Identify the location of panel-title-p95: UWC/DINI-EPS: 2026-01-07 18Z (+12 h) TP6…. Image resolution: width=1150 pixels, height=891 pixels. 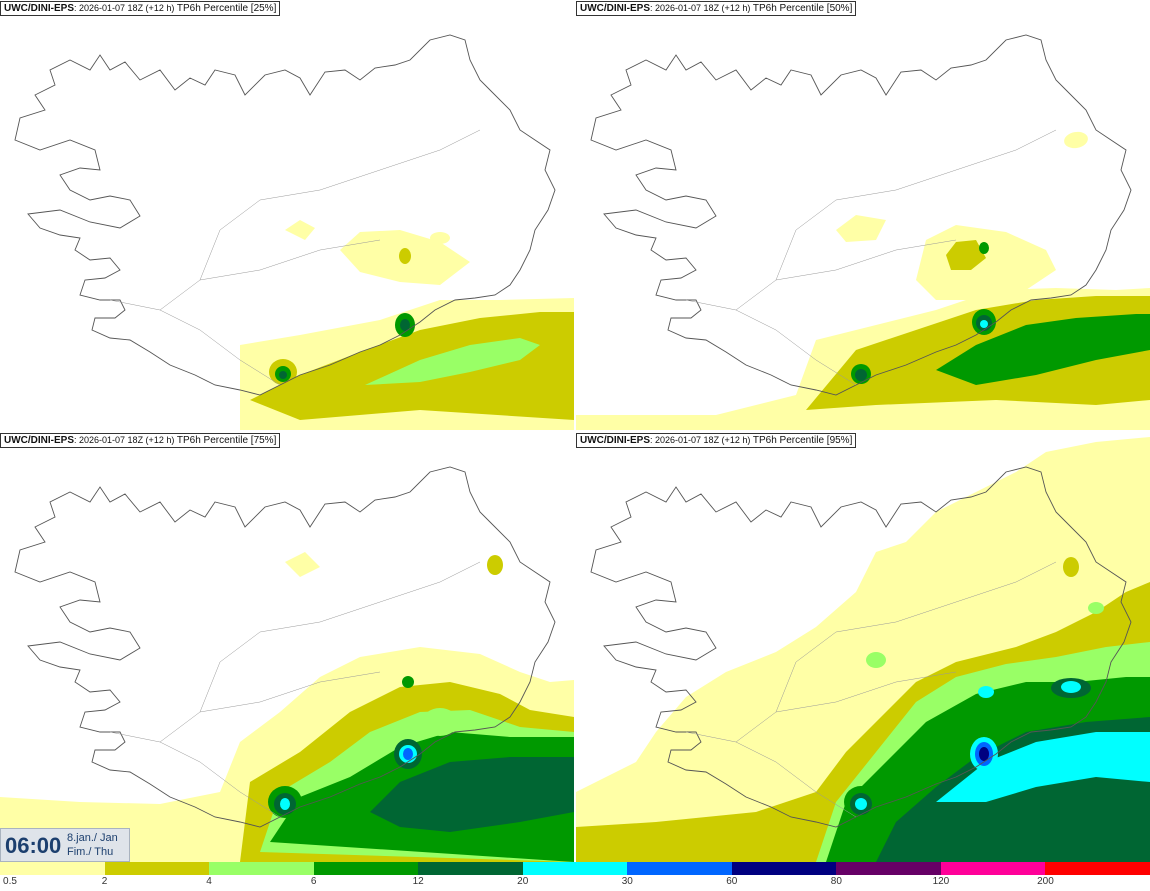
(716, 440).